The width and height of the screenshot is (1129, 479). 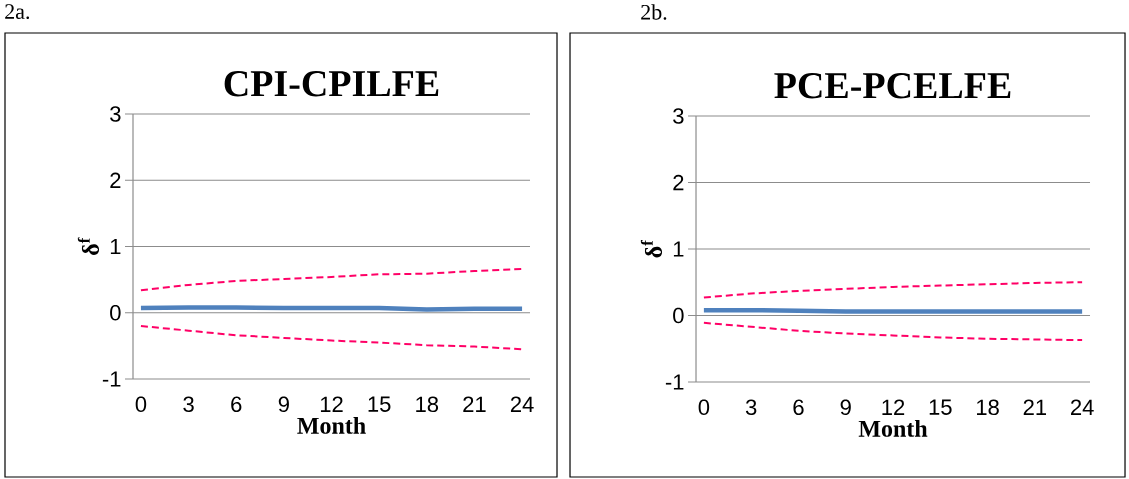 What do you see at coordinates (17, 12) in the screenshot?
I see `text: 2a.` at bounding box center [17, 12].